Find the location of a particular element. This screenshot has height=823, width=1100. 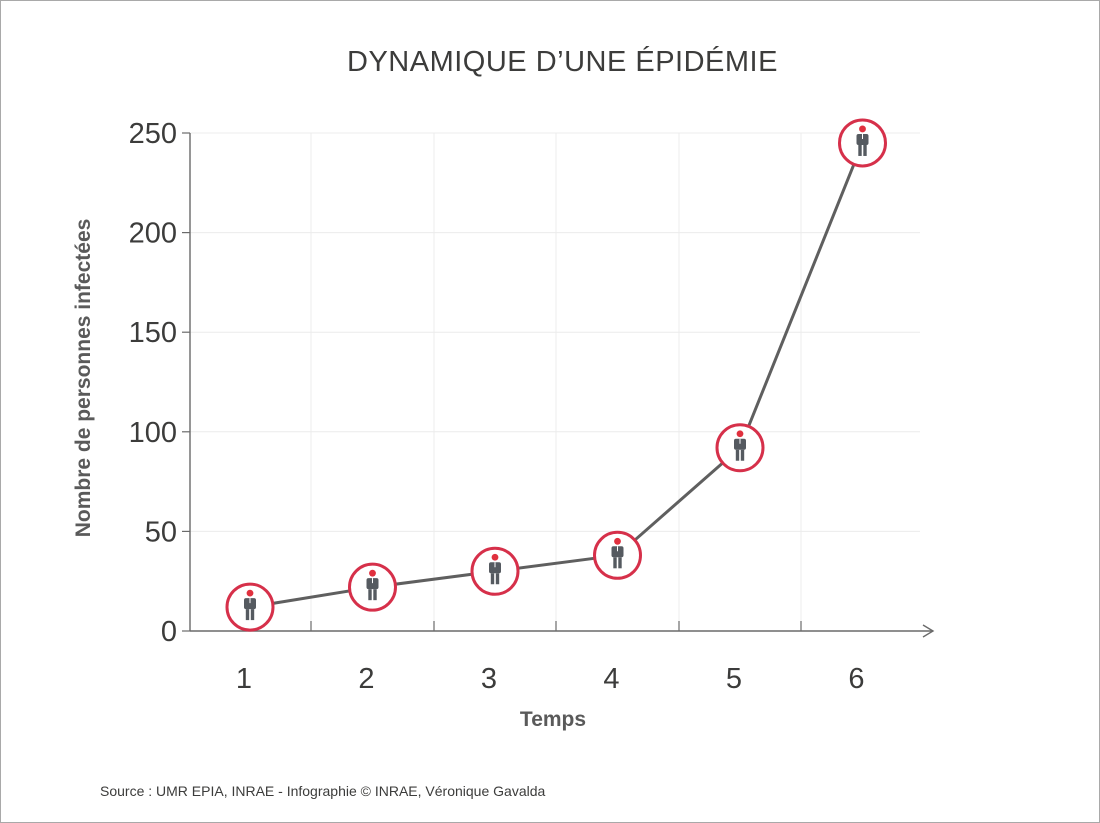

x-axis-ticks: 1 2 3 4 5 6 is located at coordinates (550, 679).